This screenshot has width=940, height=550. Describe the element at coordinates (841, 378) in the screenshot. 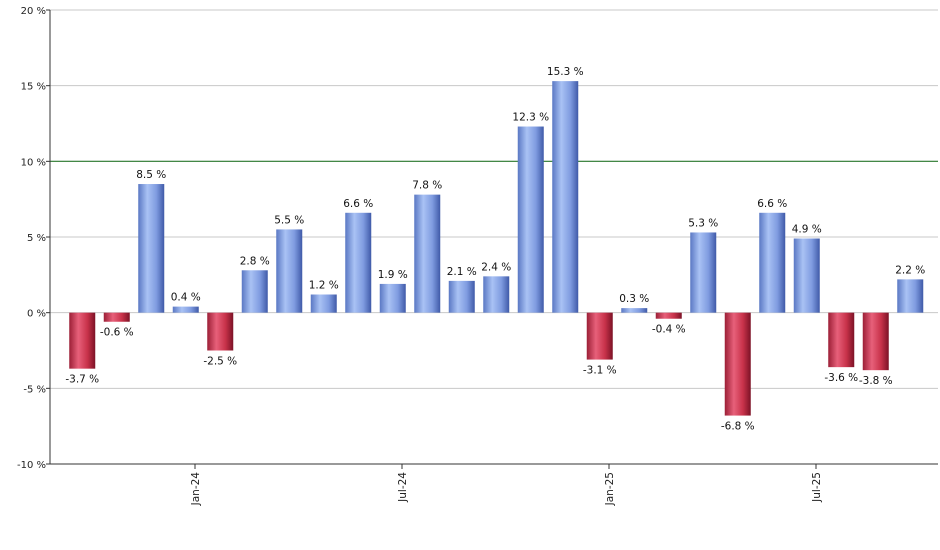

I see `data-label: -3.6 %` at that location.